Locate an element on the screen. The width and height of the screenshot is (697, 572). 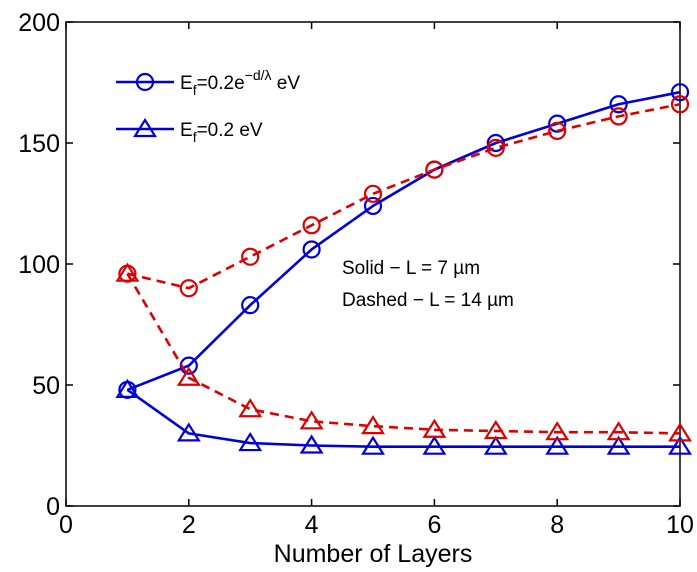
legend-label: Ef=0.2e−d/λ eV is located at coordinates (240, 82).